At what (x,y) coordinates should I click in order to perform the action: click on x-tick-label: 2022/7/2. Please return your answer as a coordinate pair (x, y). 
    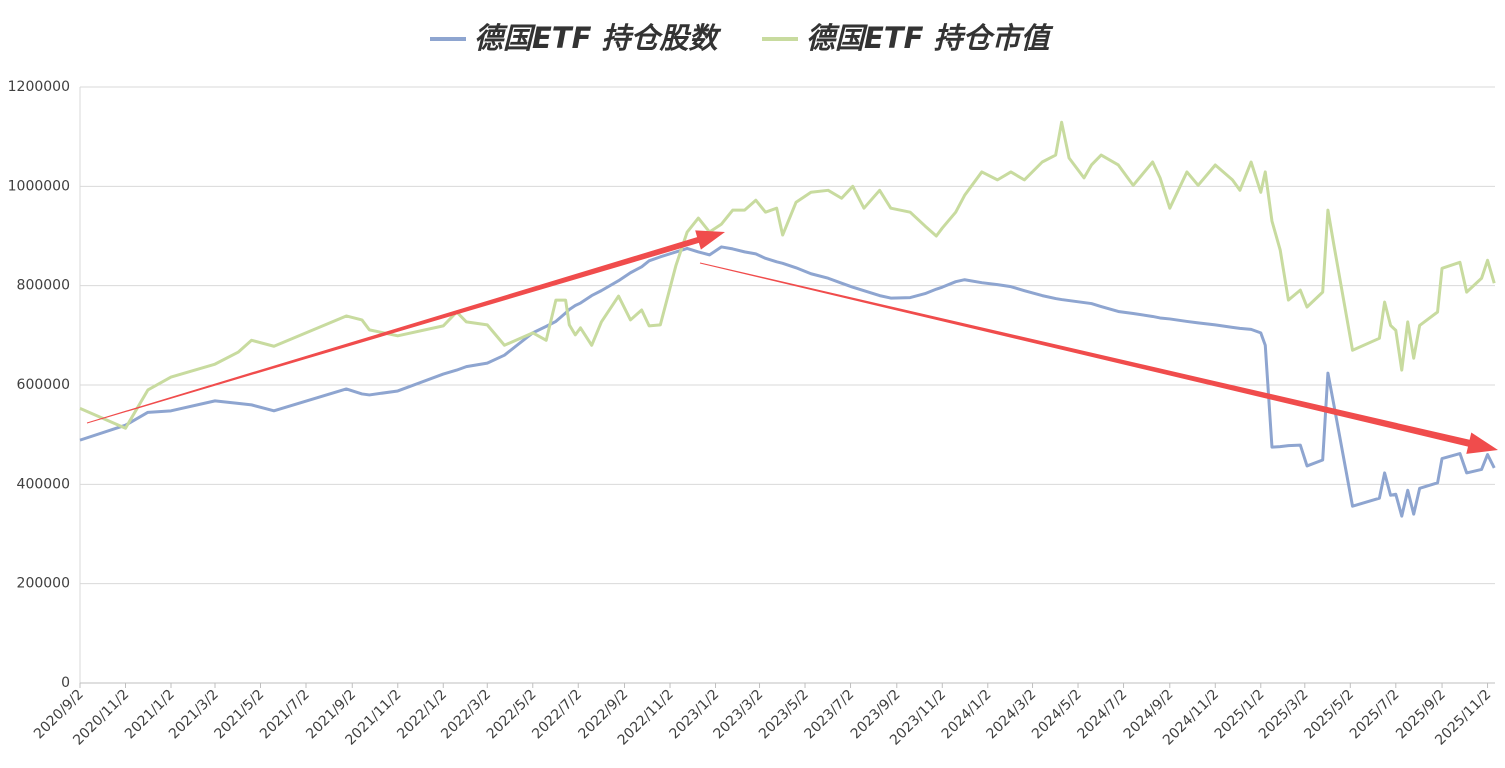
    Looking at the image, I should click on (557, 715).